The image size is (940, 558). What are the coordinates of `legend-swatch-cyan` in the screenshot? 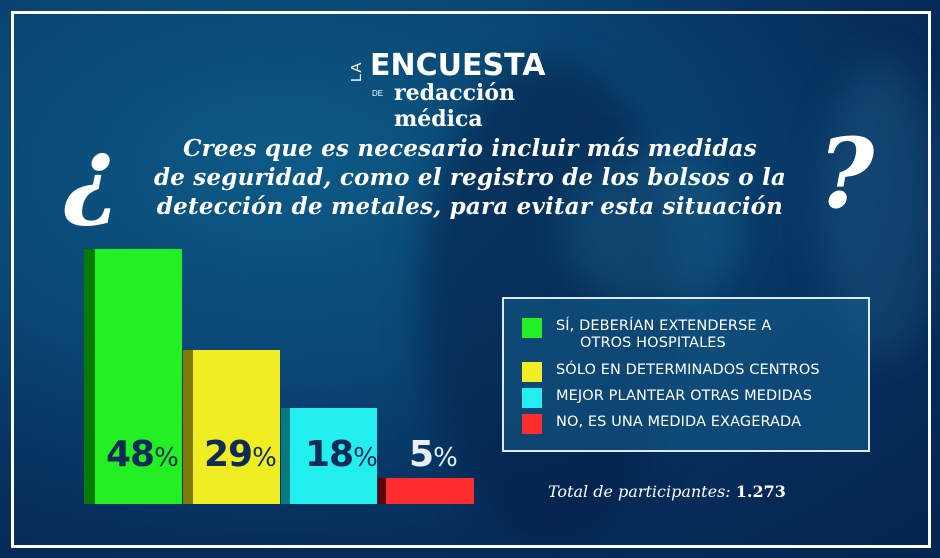 It's located at (532, 398).